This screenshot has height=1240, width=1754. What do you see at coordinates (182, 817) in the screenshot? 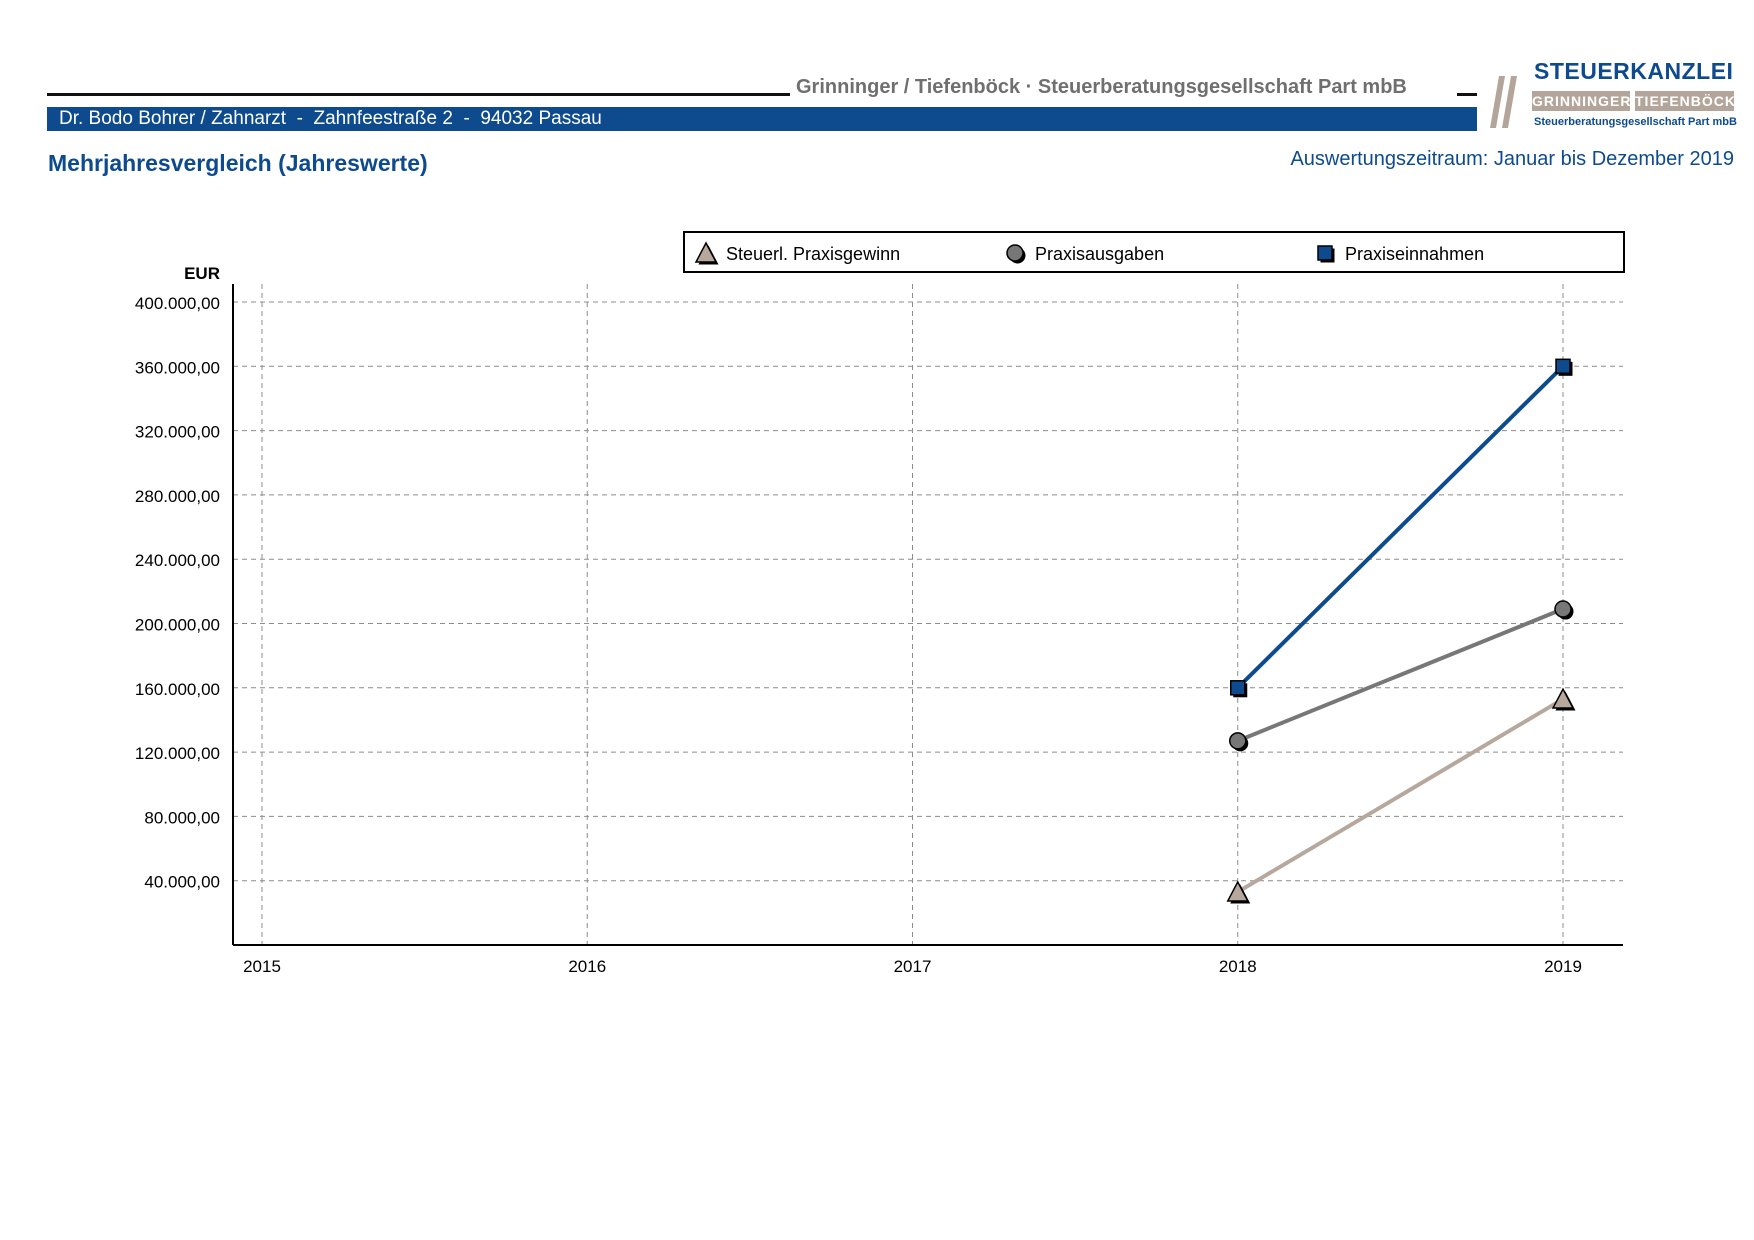
I see `y-tick-label: 80.000,00` at bounding box center [182, 817].